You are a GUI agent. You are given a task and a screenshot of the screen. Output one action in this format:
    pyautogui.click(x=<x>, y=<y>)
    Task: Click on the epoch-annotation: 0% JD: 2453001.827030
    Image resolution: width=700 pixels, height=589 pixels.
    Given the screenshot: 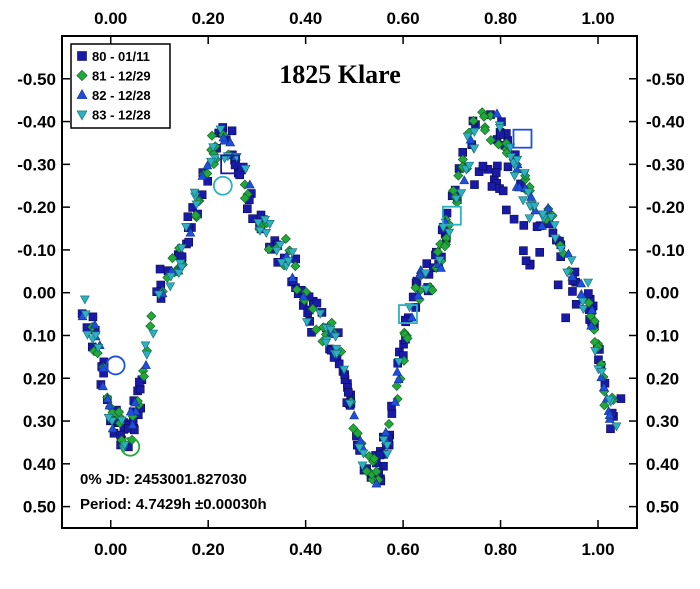 What is the action you would take?
    pyautogui.click(x=163, y=479)
    